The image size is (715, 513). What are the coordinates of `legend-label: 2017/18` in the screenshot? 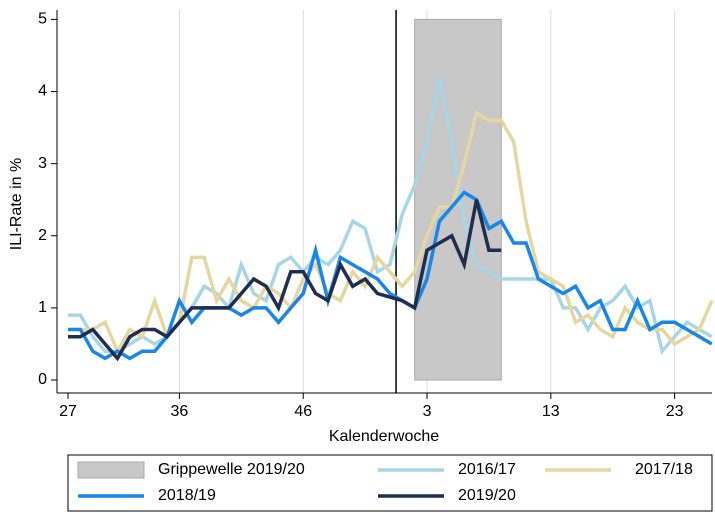 It's located at (664, 469).